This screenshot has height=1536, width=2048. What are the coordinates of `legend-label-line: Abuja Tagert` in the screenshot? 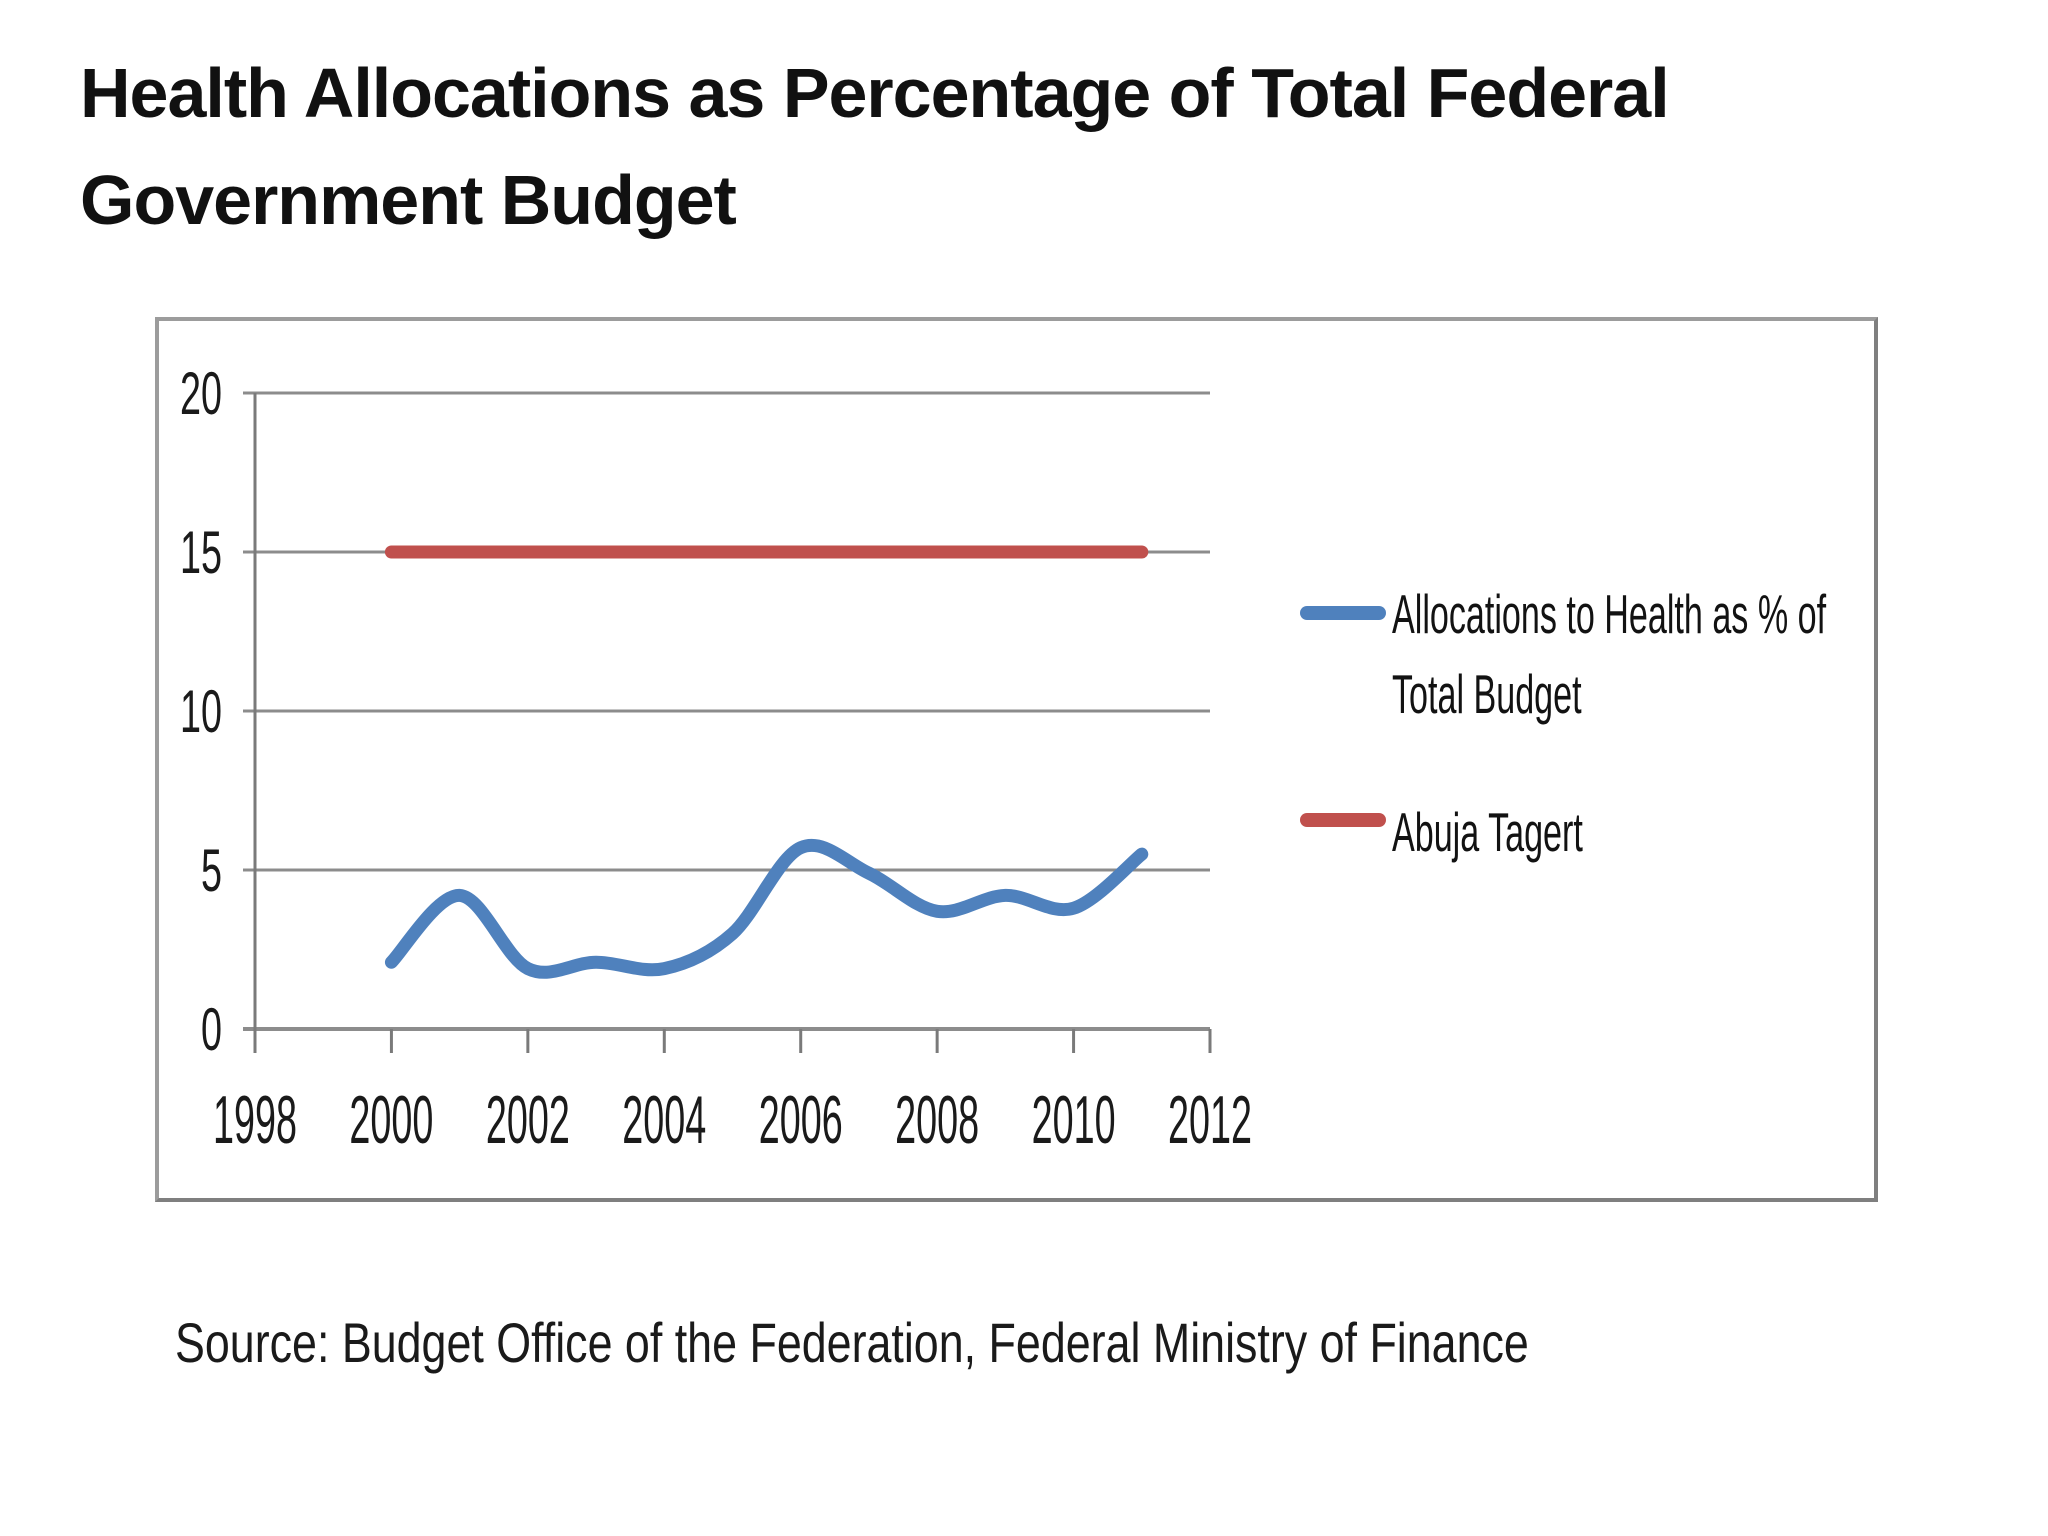 It's located at (1487, 832).